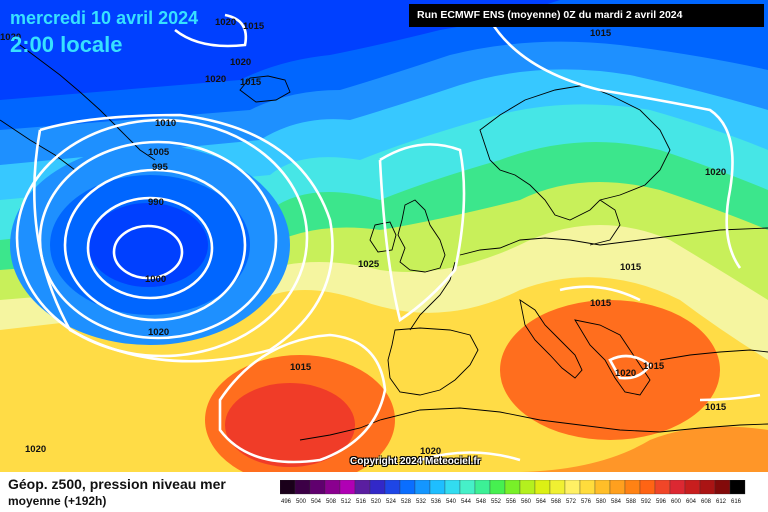 The image size is (768, 512). Describe the element at coordinates (571, 502) in the screenshot. I see `scale-label: 572` at that location.